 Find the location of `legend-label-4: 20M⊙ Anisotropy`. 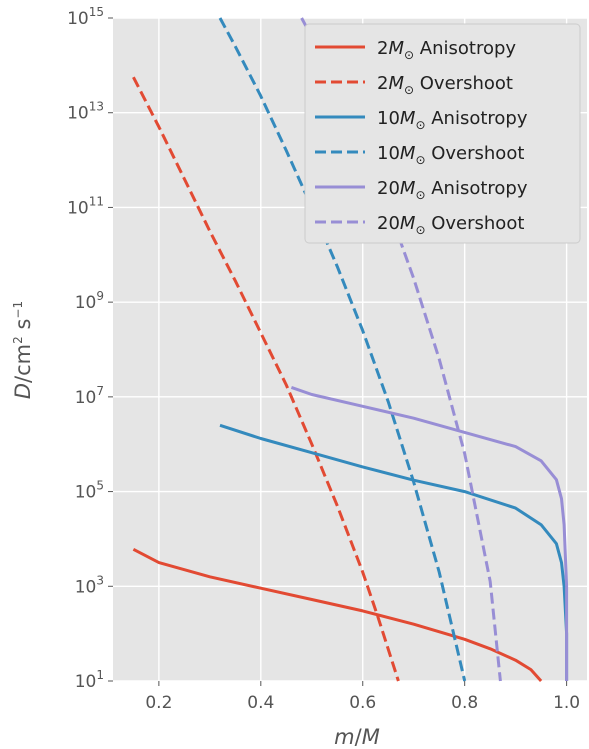

legend-label-4: 20M⊙ Anisotropy is located at coordinates (452, 190).